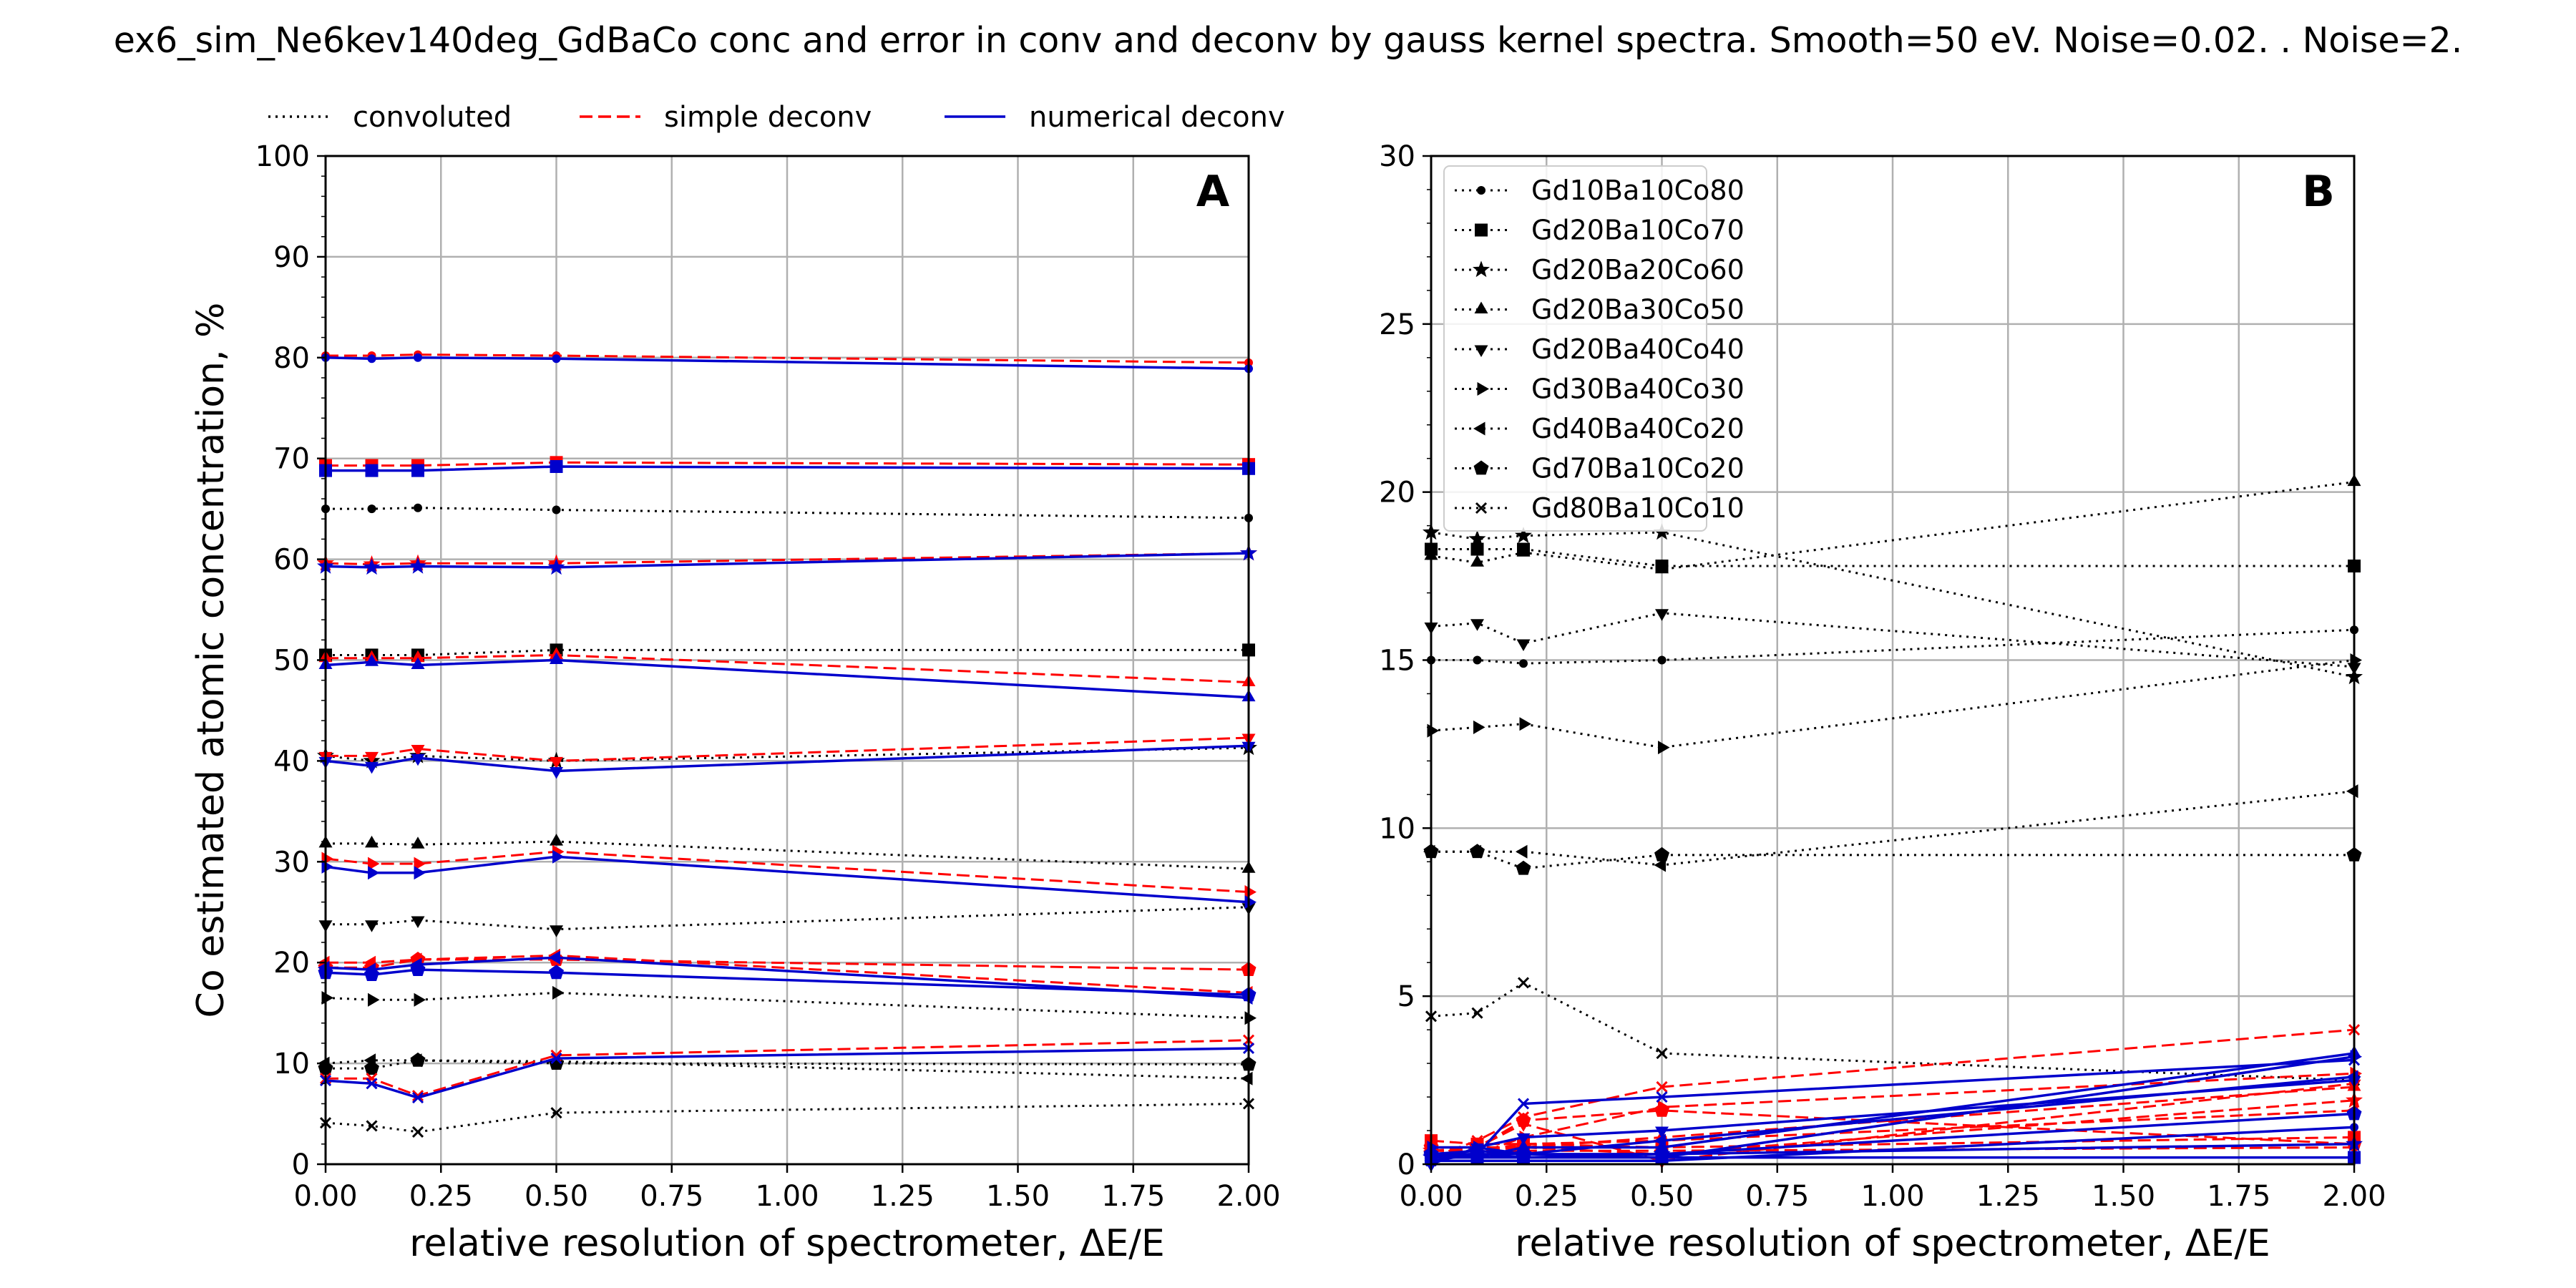 The width and height of the screenshot is (2576, 1288). What do you see at coordinates (1600, 230) in the screenshot?
I see `legend-item-Gd20Ba10Co70: Gd20Ba10Co70` at bounding box center [1600, 230].